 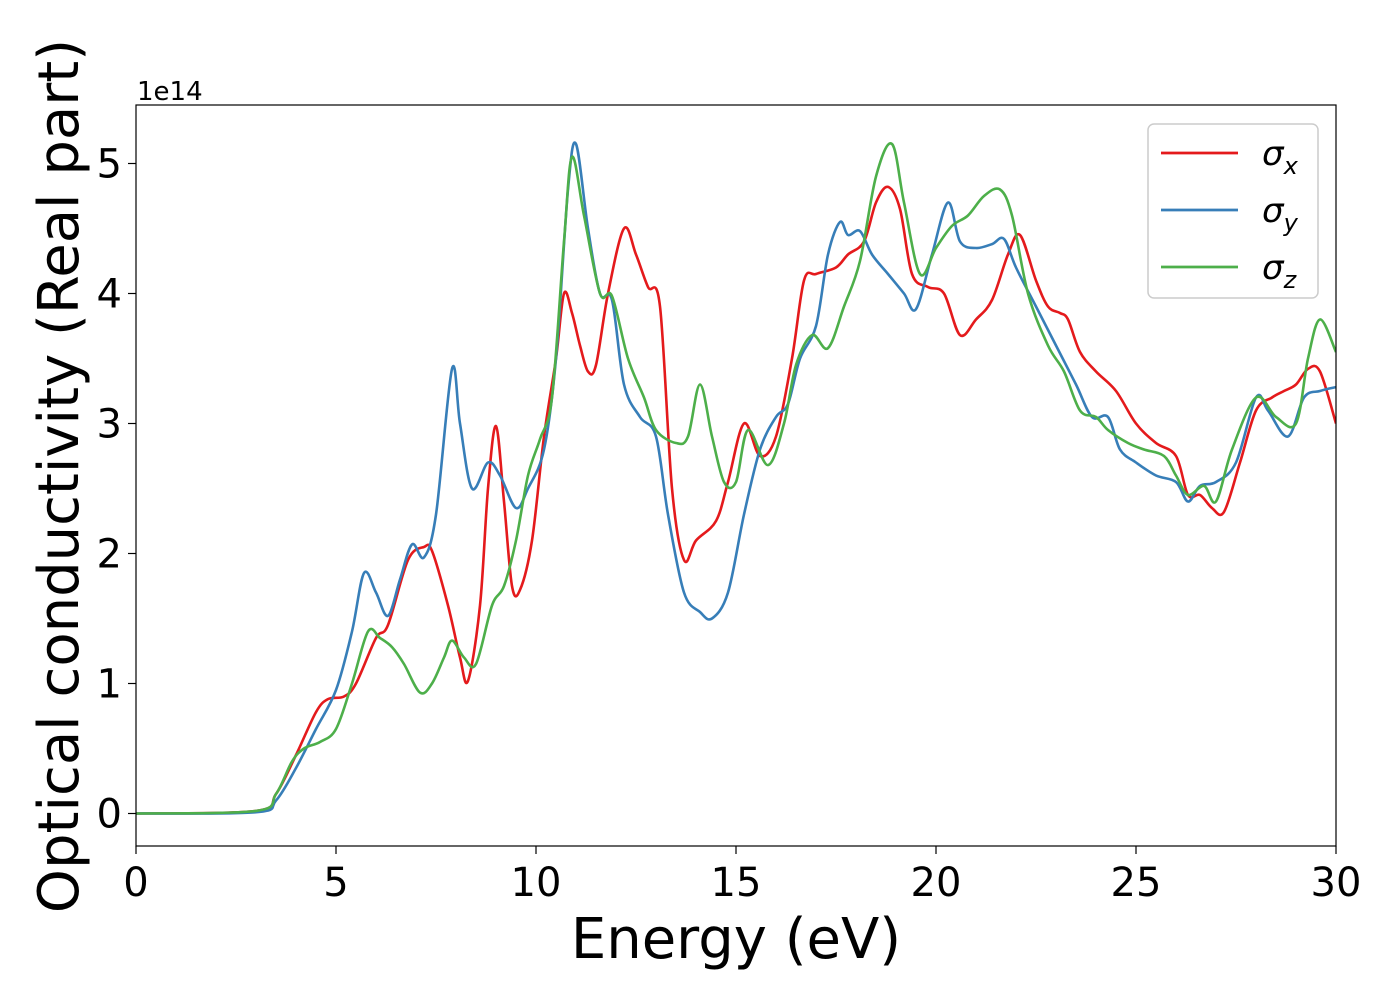 What do you see at coordinates (936, 883) in the screenshot?
I see `x-tick-label: 20` at bounding box center [936, 883].